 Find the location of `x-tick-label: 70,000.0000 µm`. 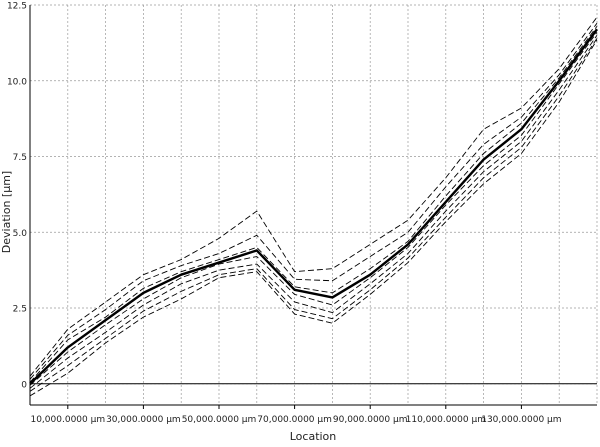

x-tick-label: 70,000.0000 µm is located at coordinates (294, 420).